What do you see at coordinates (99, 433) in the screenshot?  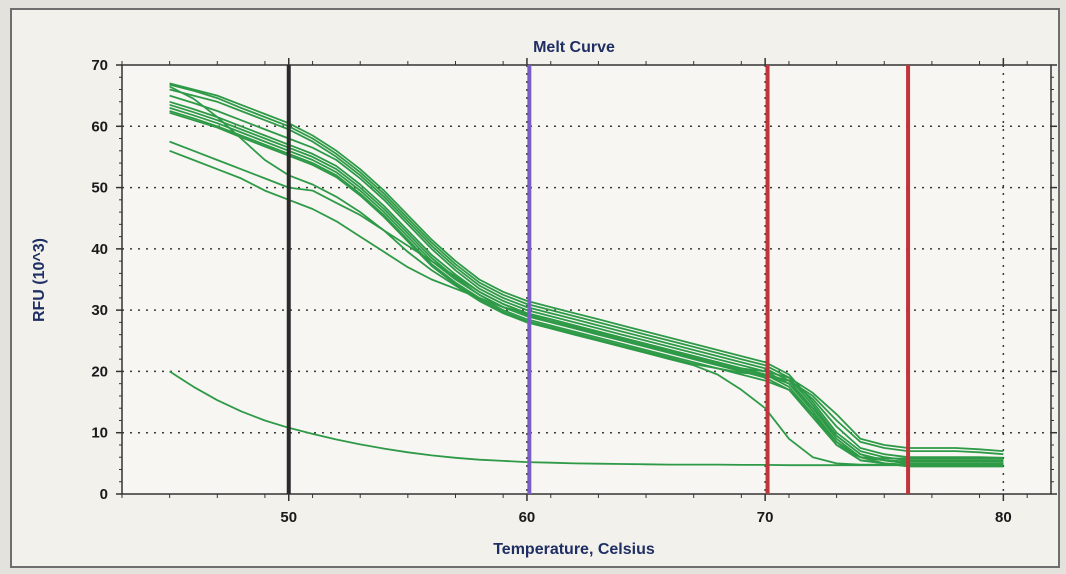 I see `y-tick-label: 10` at bounding box center [99, 433].